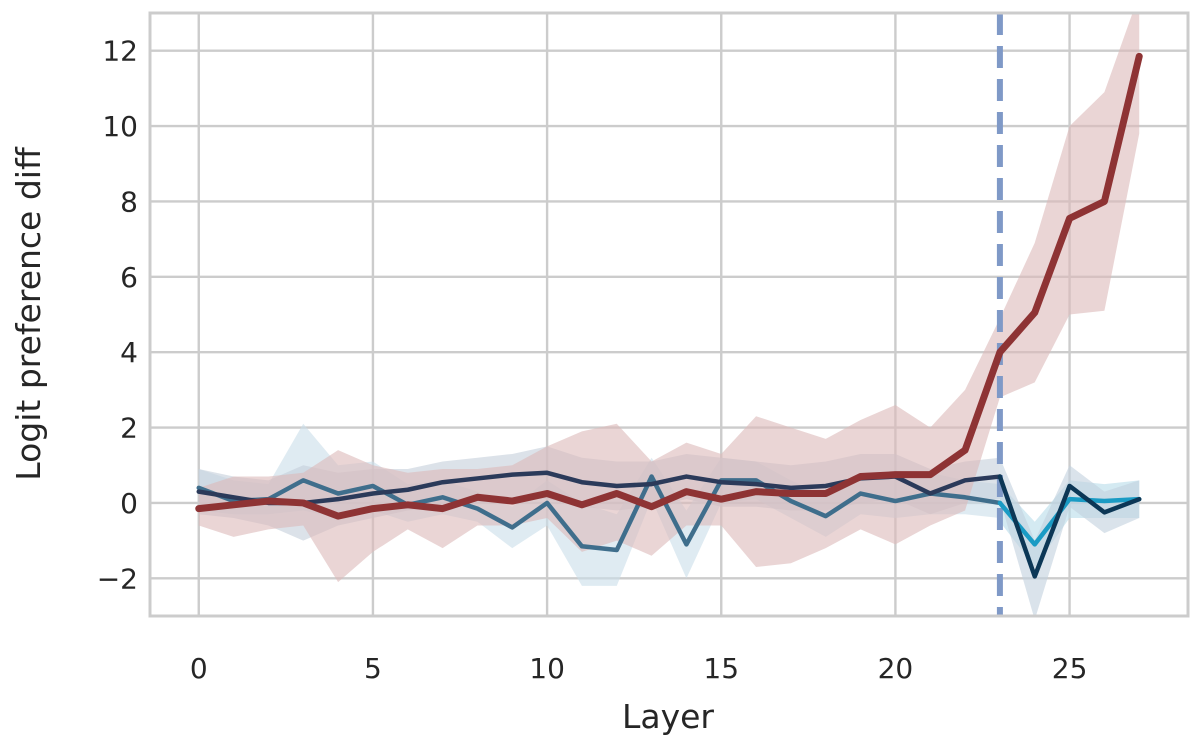  Describe the element at coordinates (129, 201) in the screenshot. I see `y-tick-label: 8` at that location.